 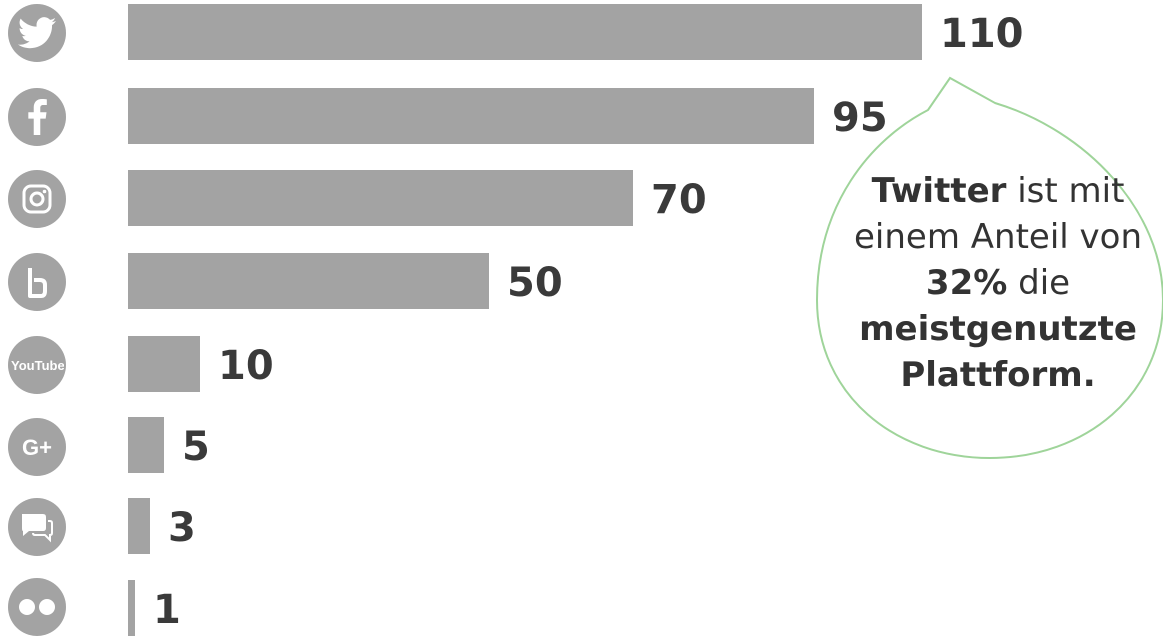 What do you see at coordinates (182, 528) in the screenshot?
I see `value-label-forum: 3` at bounding box center [182, 528].